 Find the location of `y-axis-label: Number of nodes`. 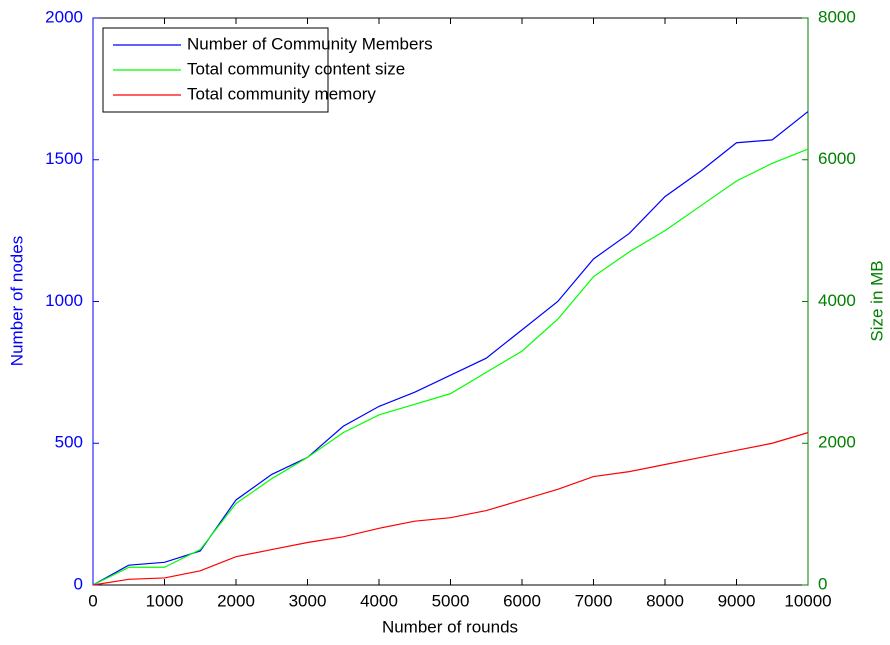

y-axis-label: Number of nodes is located at coordinates (16, 301).